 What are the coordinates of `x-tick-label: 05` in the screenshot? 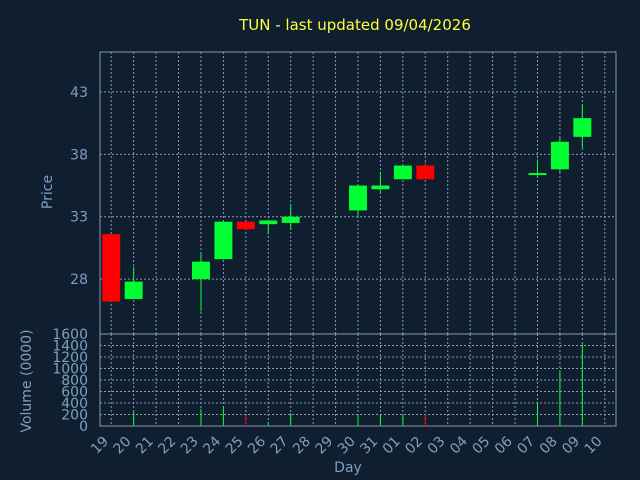 It's located at (482, 446).